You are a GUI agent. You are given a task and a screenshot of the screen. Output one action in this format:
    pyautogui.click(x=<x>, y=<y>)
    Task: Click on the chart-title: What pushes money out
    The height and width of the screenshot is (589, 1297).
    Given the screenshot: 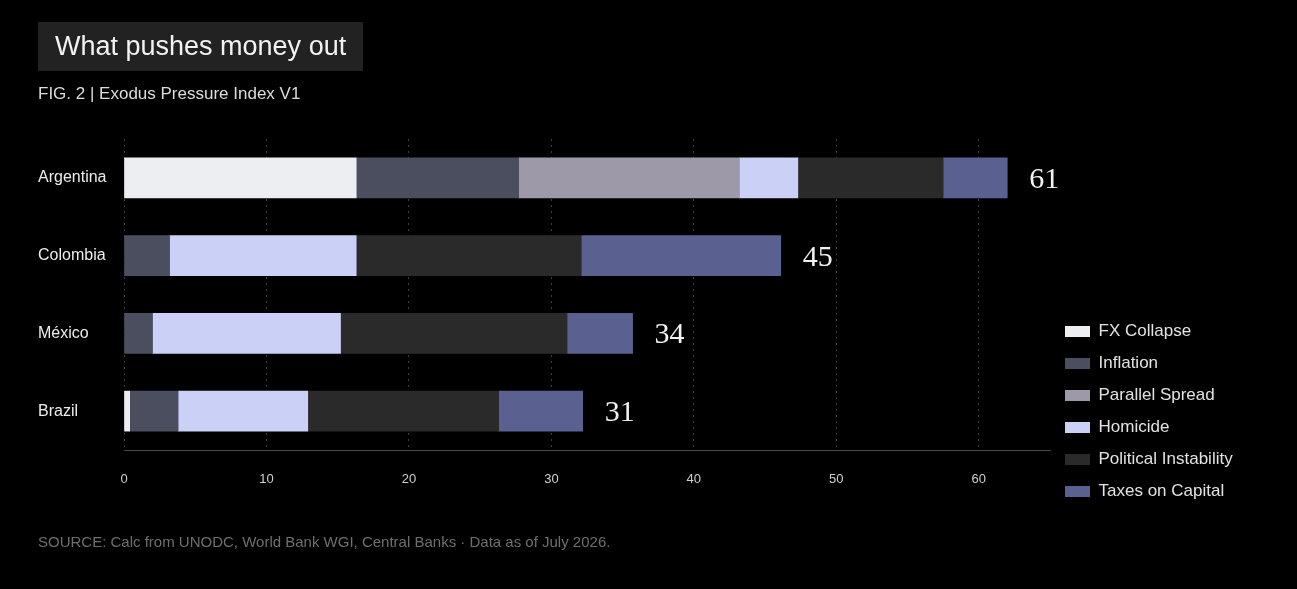 What is the action you would take?
    pyautogui.click(x=201, y=46)
    